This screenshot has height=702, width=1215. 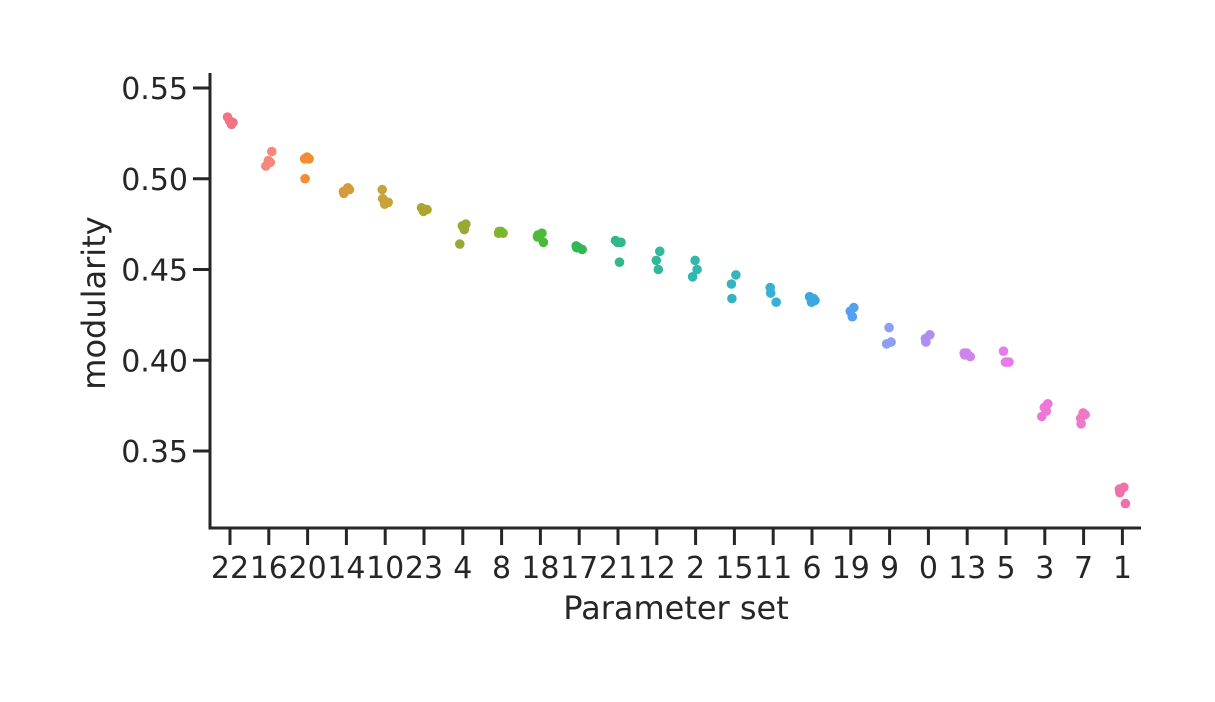 I want to click on x-tick-label: 16, so click(x=269, y=568).